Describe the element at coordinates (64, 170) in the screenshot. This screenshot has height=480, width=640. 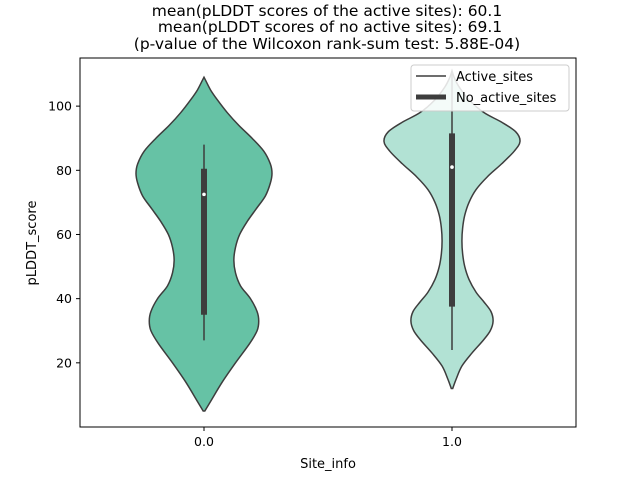
I see `y-tick-label-80: 80` at that location.